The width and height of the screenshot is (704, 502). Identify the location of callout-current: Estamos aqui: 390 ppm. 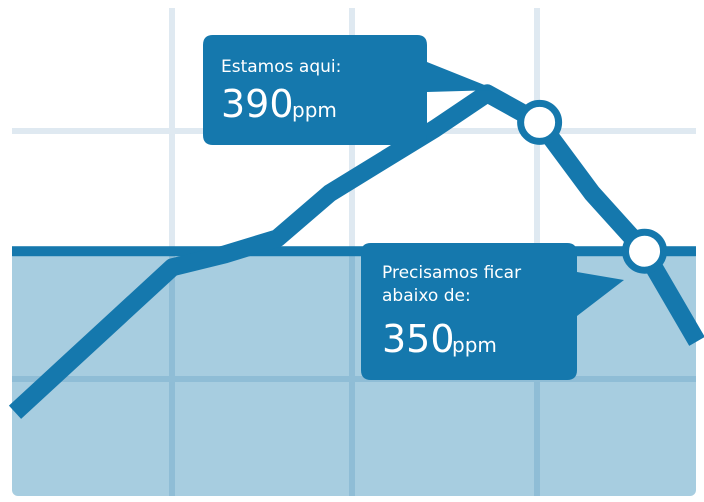
(350, 90).